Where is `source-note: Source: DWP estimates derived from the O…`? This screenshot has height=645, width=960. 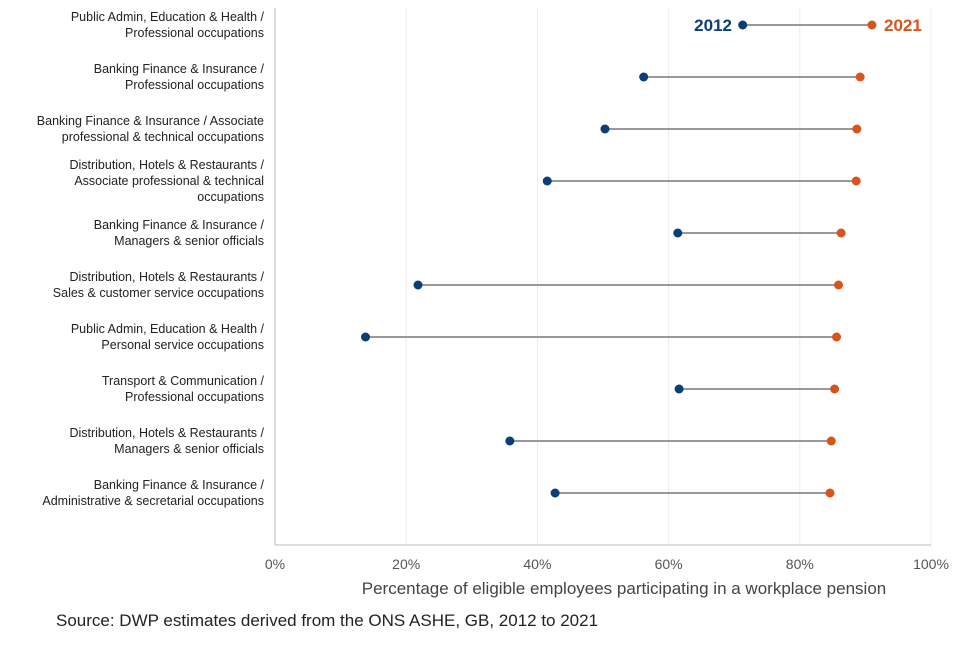
source-note: Source: DWP estimates derived from the O… is located at coordinates (327, 620).